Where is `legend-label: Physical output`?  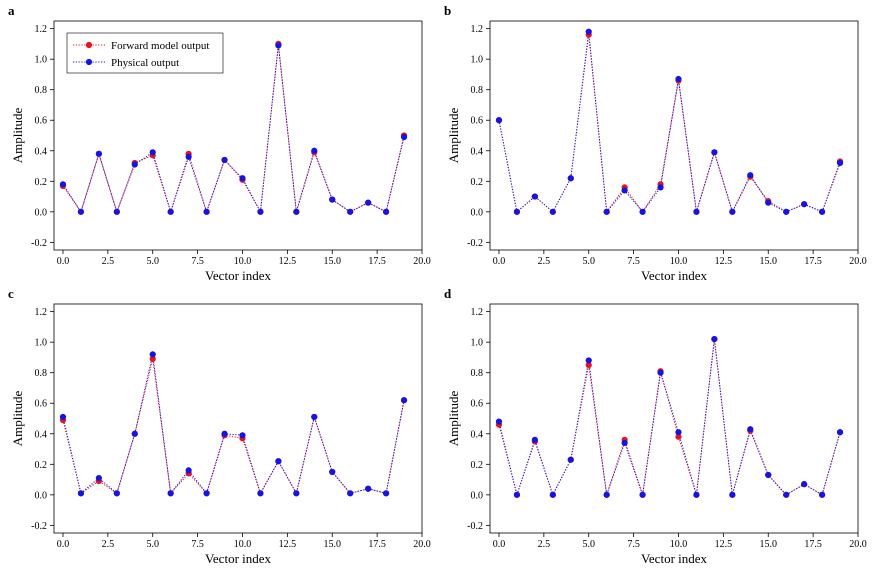 legend-label: Physical output is located at coordinates (145, 63).